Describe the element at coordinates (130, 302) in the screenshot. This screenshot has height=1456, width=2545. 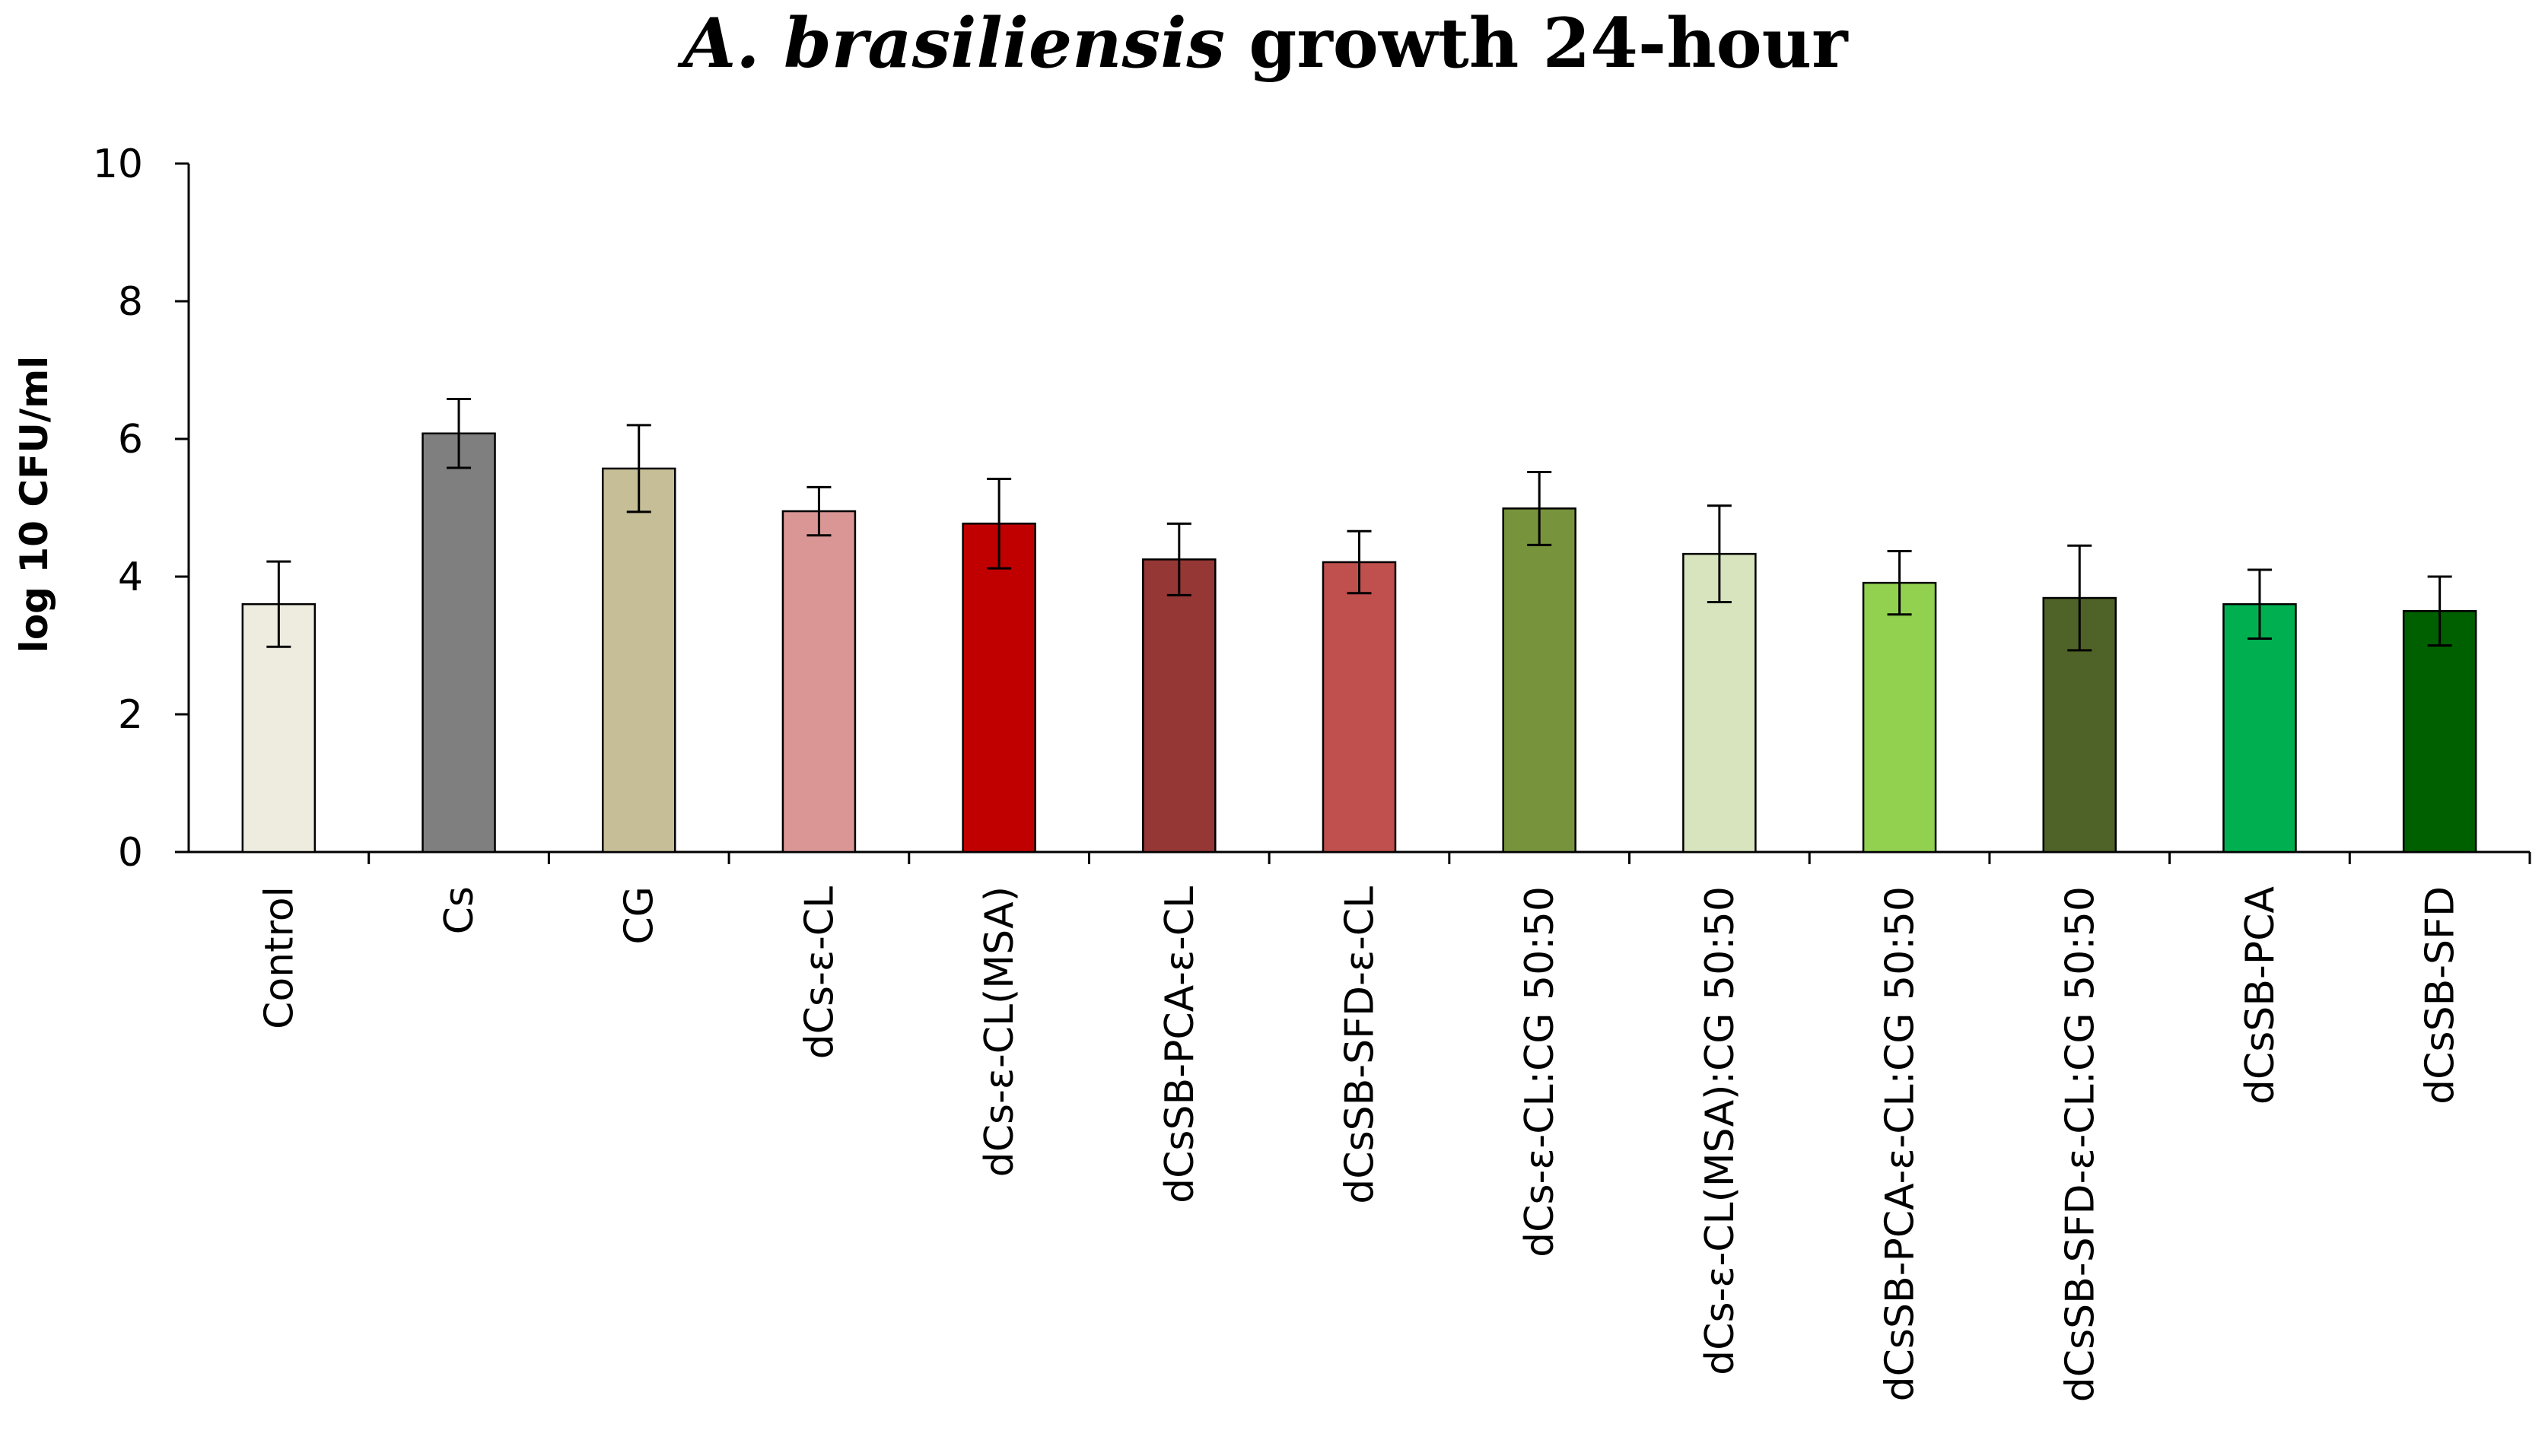
I see `y-tick-label: 8` at that location.